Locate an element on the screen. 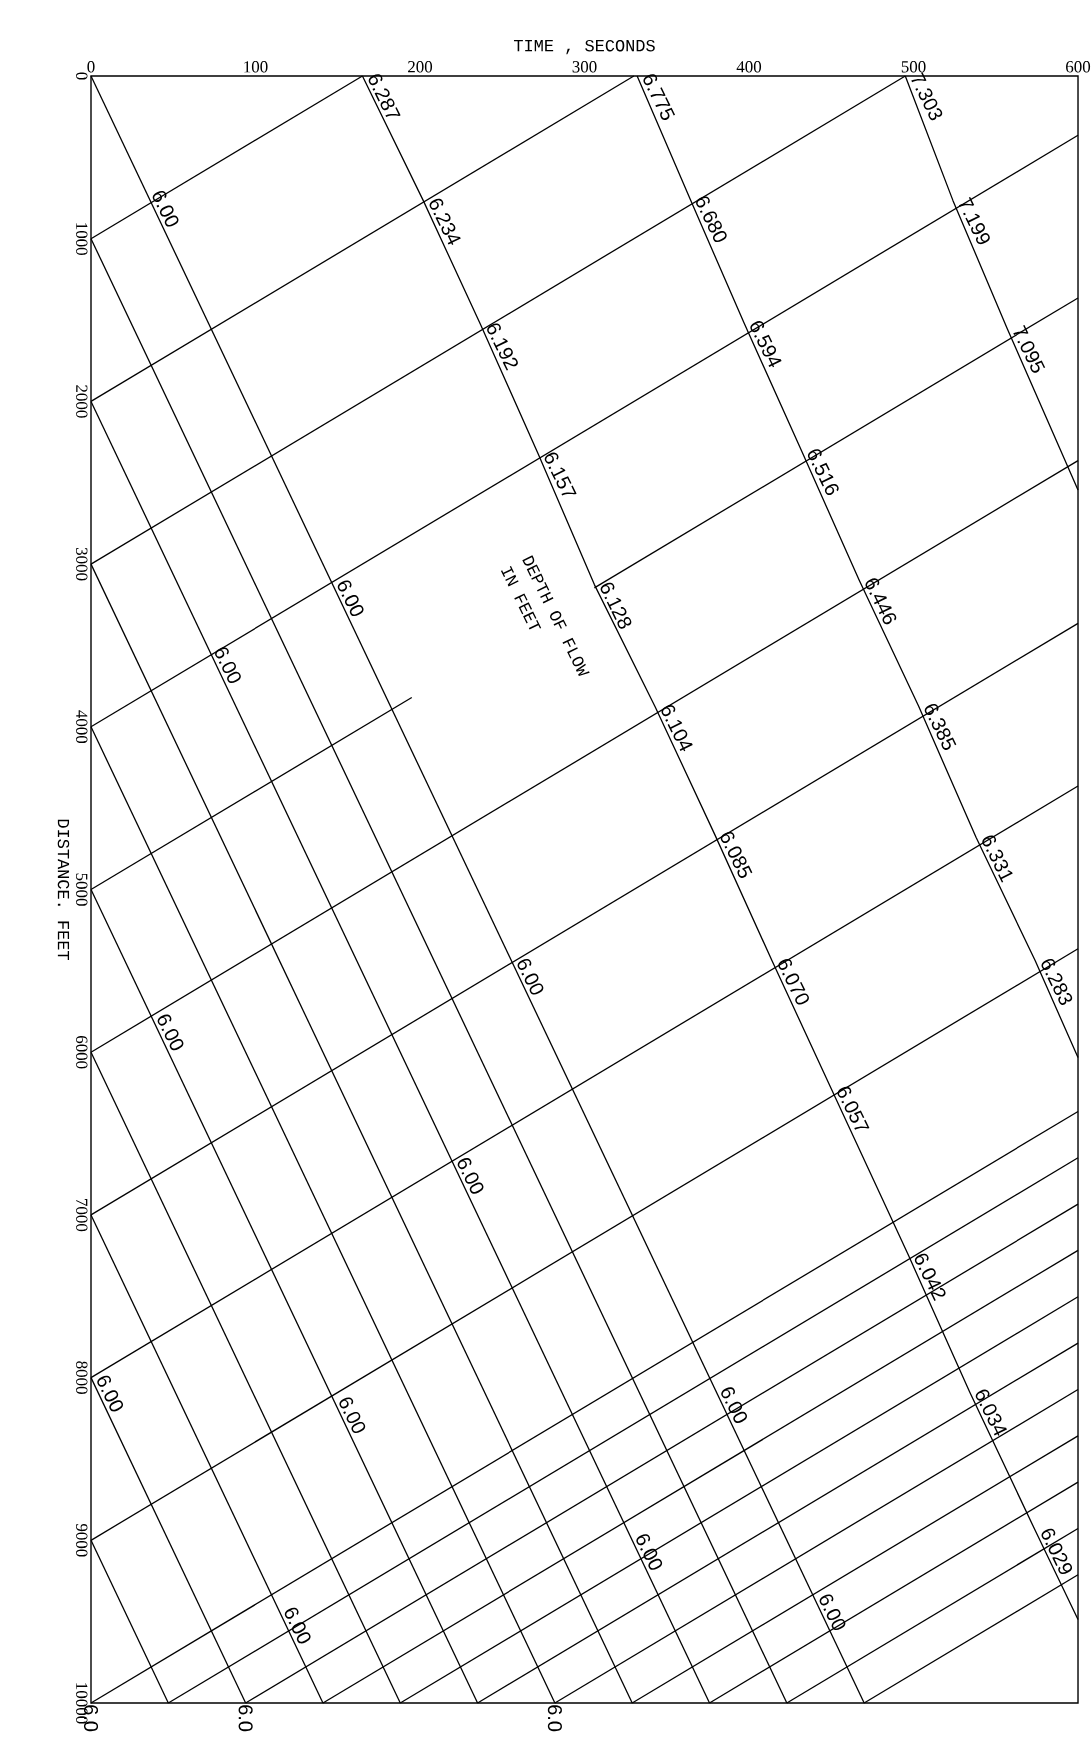  y-tick-label: 6000 is located at coordinates (82, 1052).